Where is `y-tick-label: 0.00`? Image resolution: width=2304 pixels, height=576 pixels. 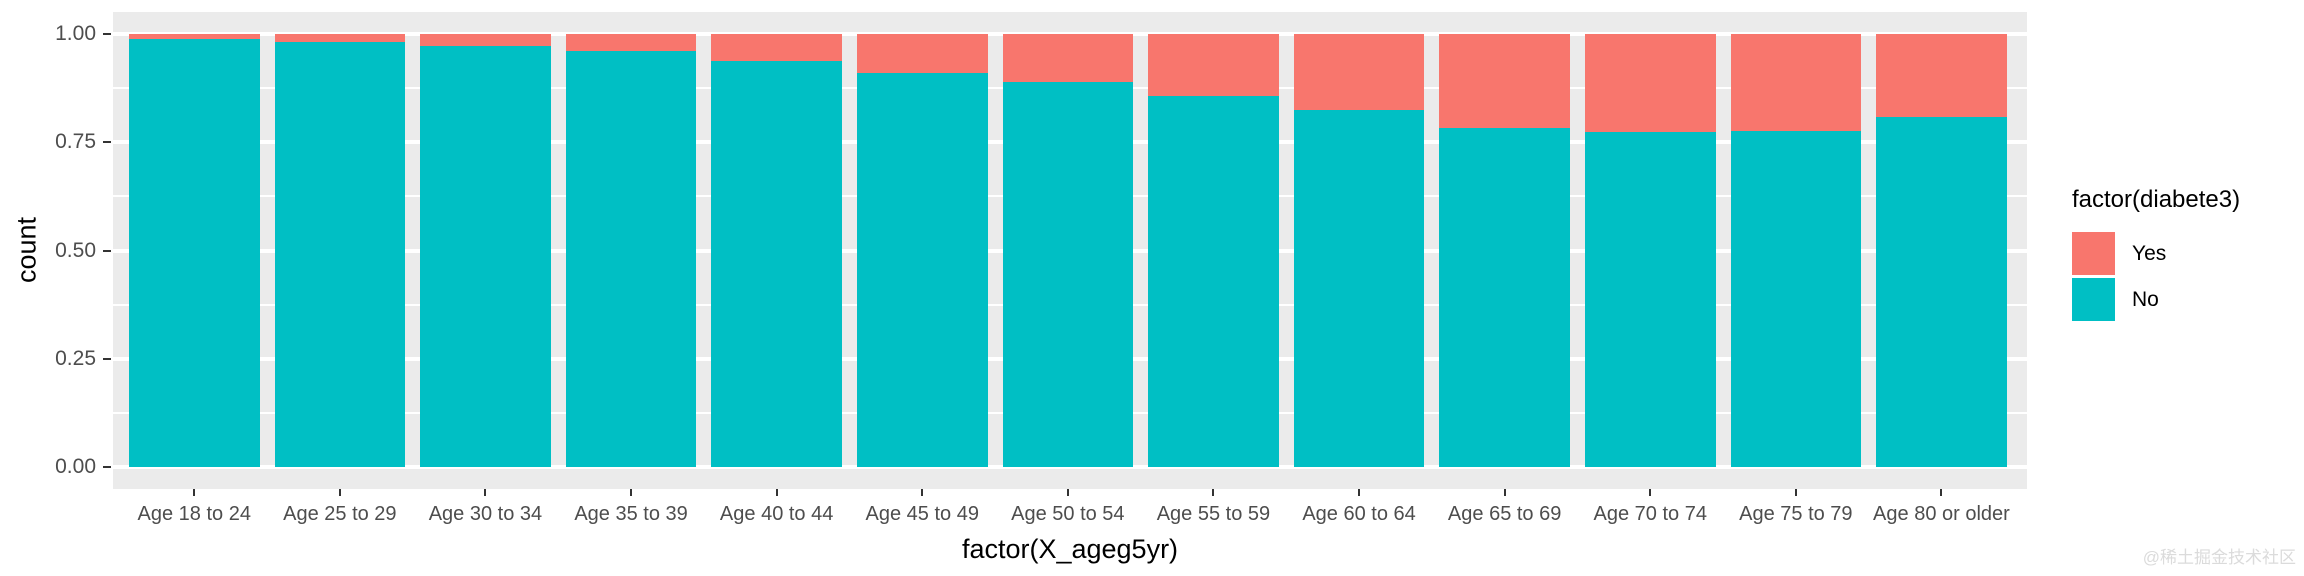
y-tick-label: 0.00 is located at coordinates (75, 466).